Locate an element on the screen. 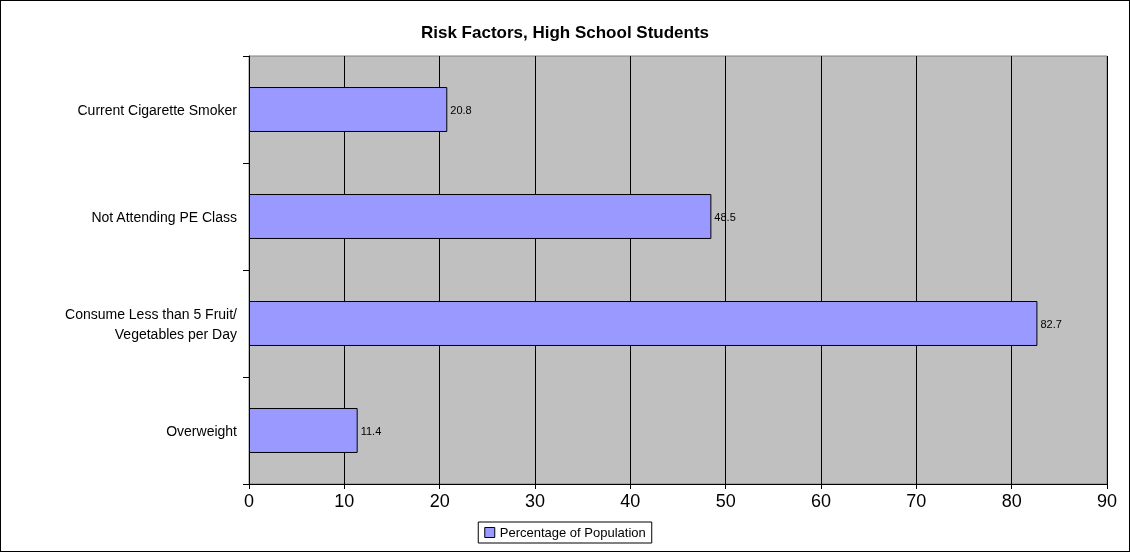  y-tick-label: Overweight is located at coordinates (202, 430).